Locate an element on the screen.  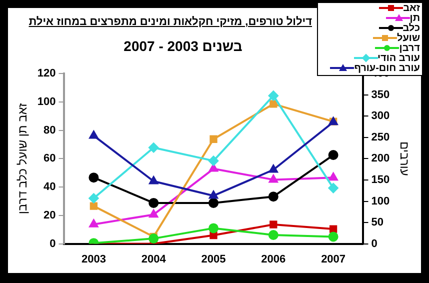
x-tick-label: 2004 is located at coordinates (154, 259).